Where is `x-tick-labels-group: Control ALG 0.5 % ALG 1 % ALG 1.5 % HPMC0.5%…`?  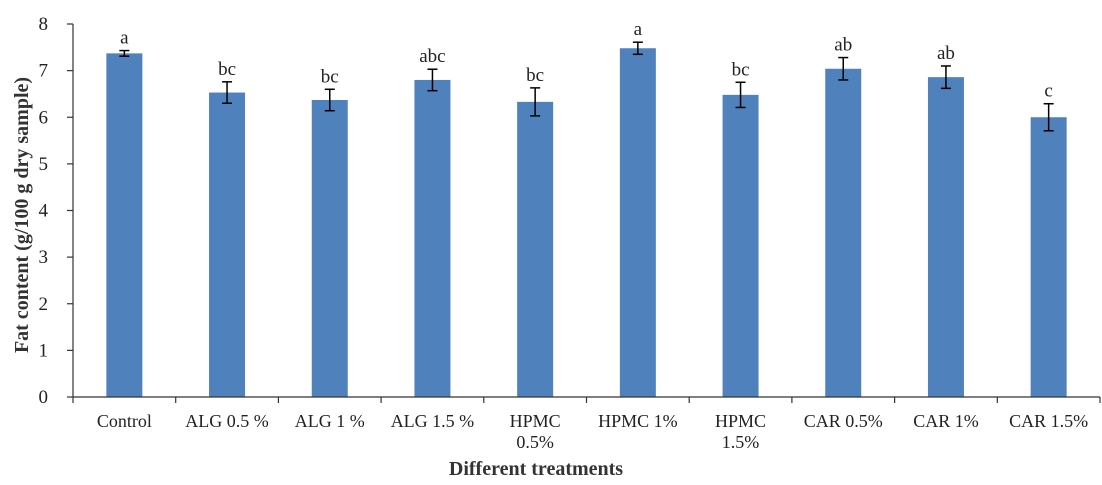
x-tick-labels-group: Control ALG 0.5 % ALG 1 % ALG 1.5 % HPMC0.5%… is located at coordinates (592, 431).